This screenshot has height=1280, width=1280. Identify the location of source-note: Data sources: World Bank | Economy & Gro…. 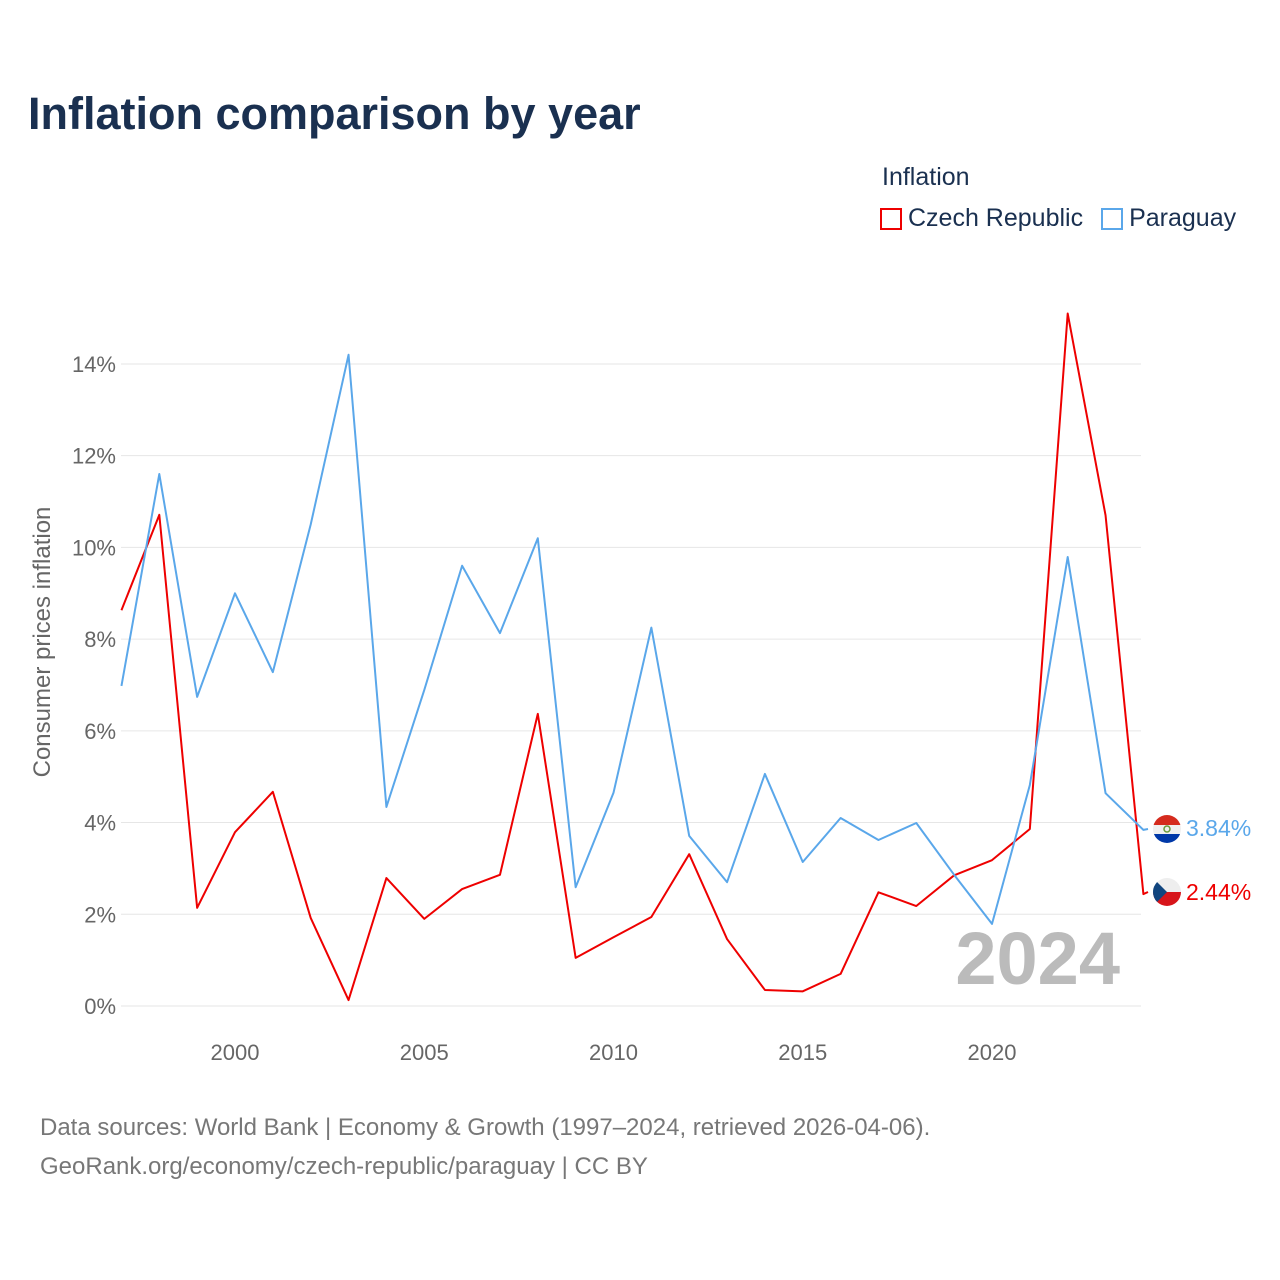
(485, 1147).